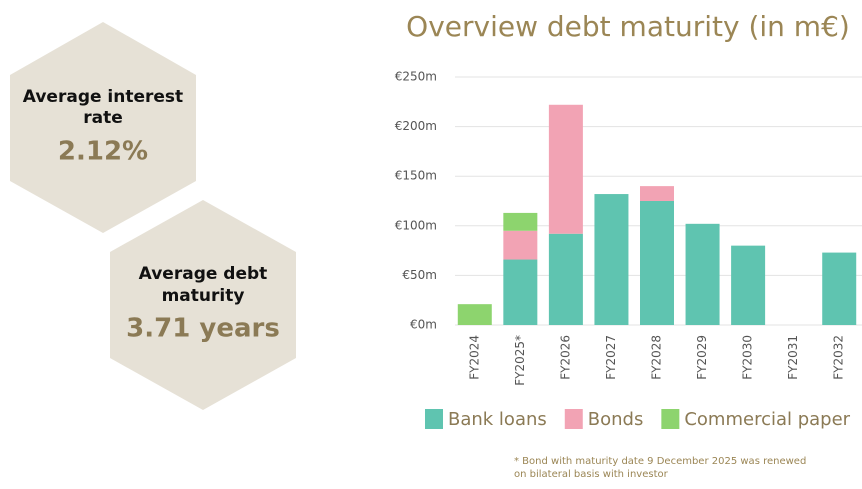 The image size is (862, 489). Describe the element at coordinates (416, 126) in the screenshot. I see `y-tick-label: €200m` at that location.